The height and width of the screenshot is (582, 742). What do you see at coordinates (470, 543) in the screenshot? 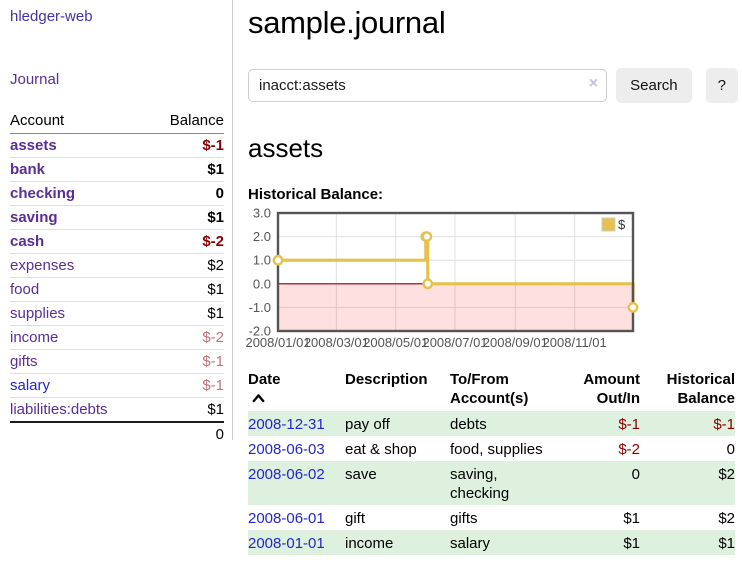
I see `register-accounts-cell: salary` at bounding box center [470, 543].